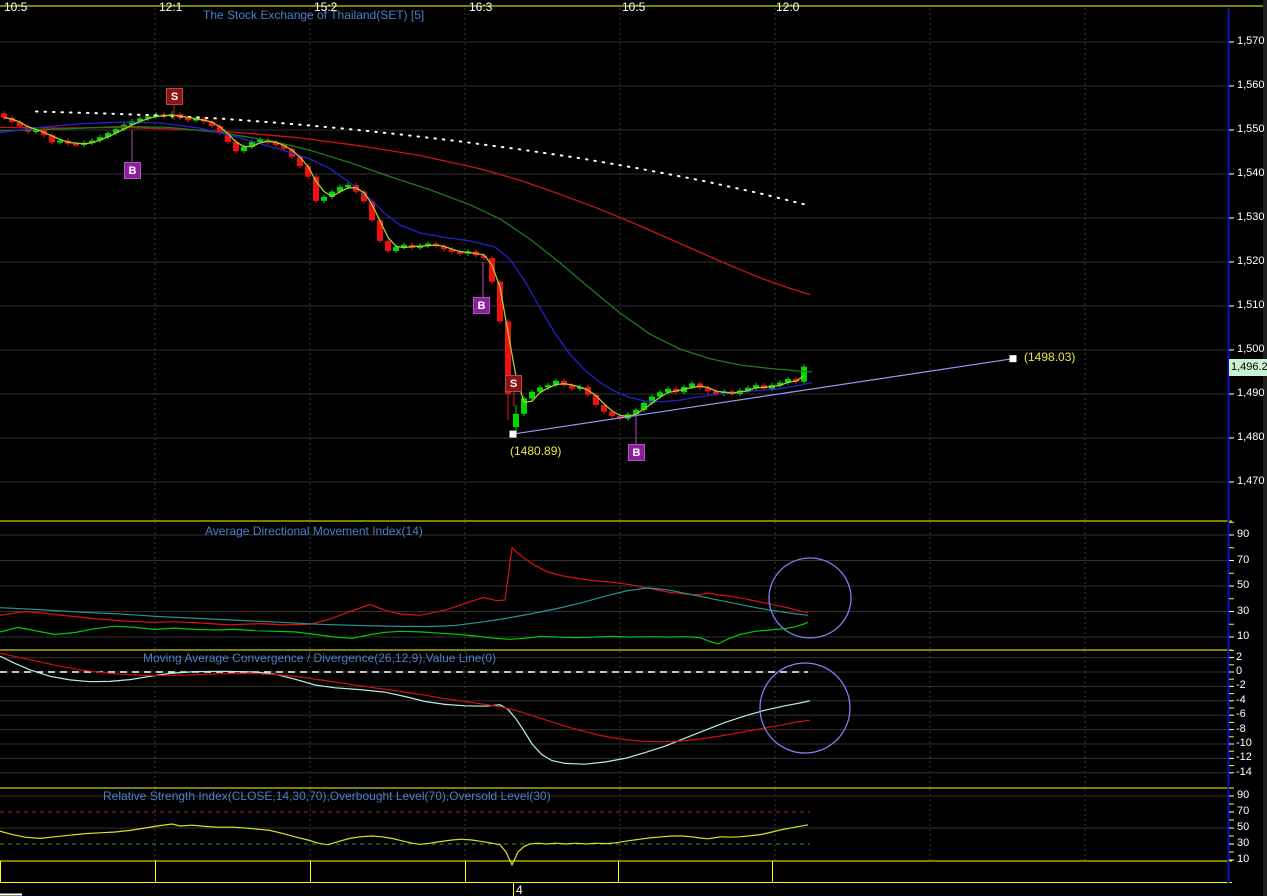  What do you see at coordinates (763, 396) in the screenshot?
I see `trendline` at bounding box center [763, 396].